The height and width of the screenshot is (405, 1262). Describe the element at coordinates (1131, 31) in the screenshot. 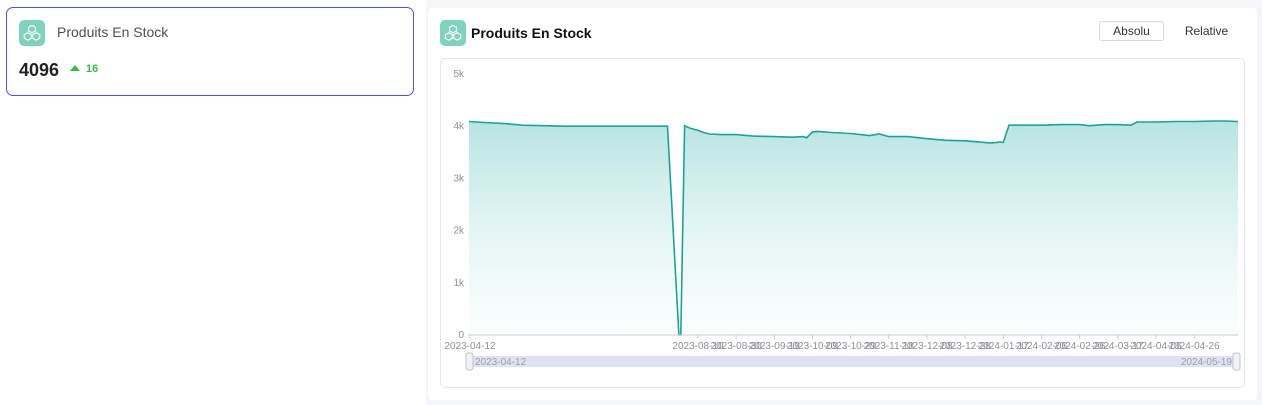

I see `absolu-button: Absolu` at that location.